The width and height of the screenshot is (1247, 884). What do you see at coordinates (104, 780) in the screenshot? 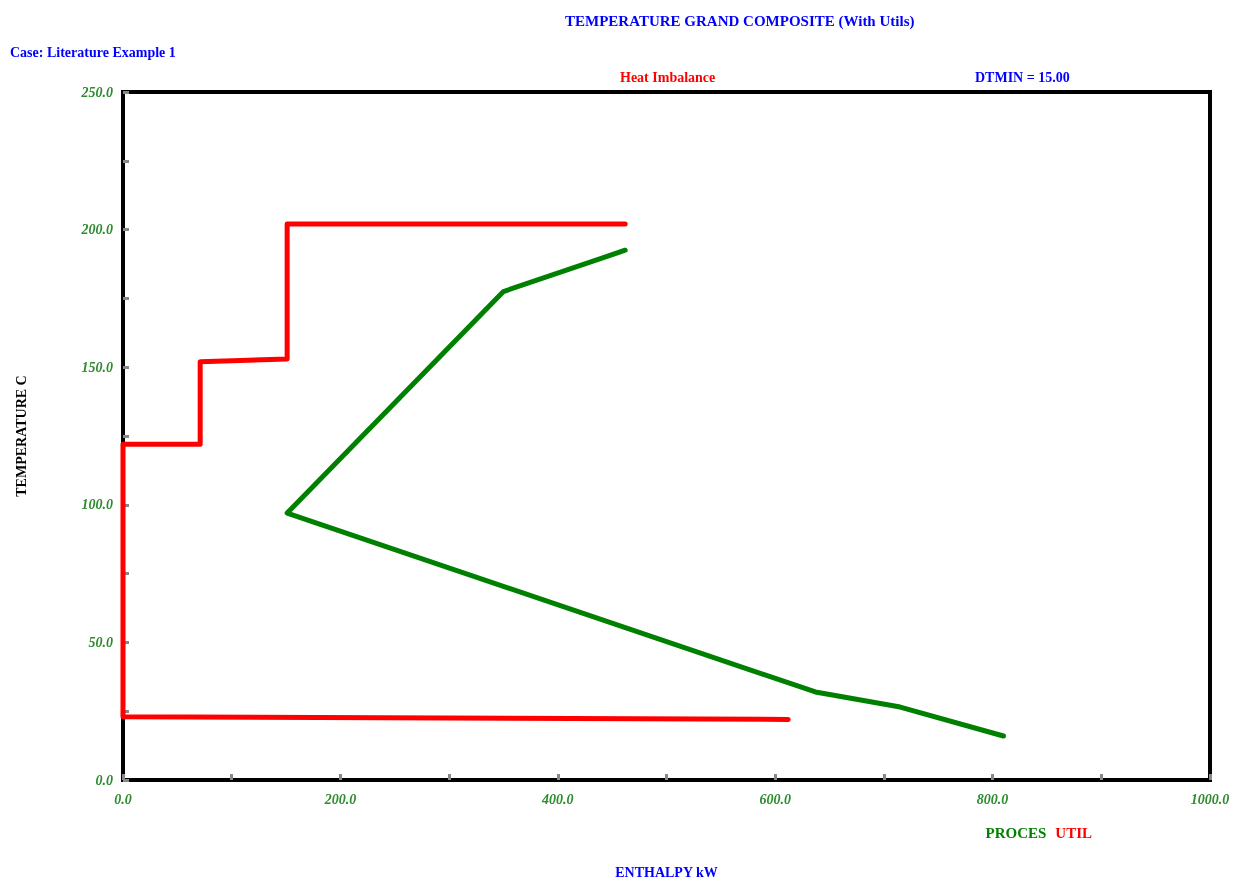
I see `y-tick-label: 0.0` at bounding box center [104, 780].